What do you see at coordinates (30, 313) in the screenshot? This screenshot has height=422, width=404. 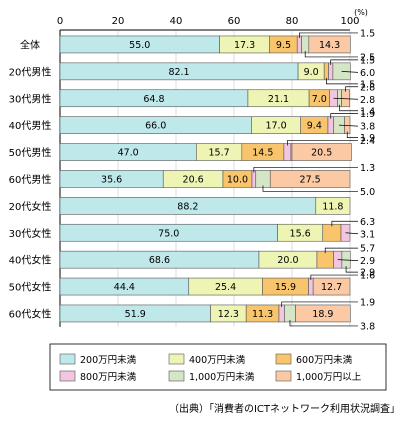 I see `category-label: 60代女性` at bounding box center [30, 313].